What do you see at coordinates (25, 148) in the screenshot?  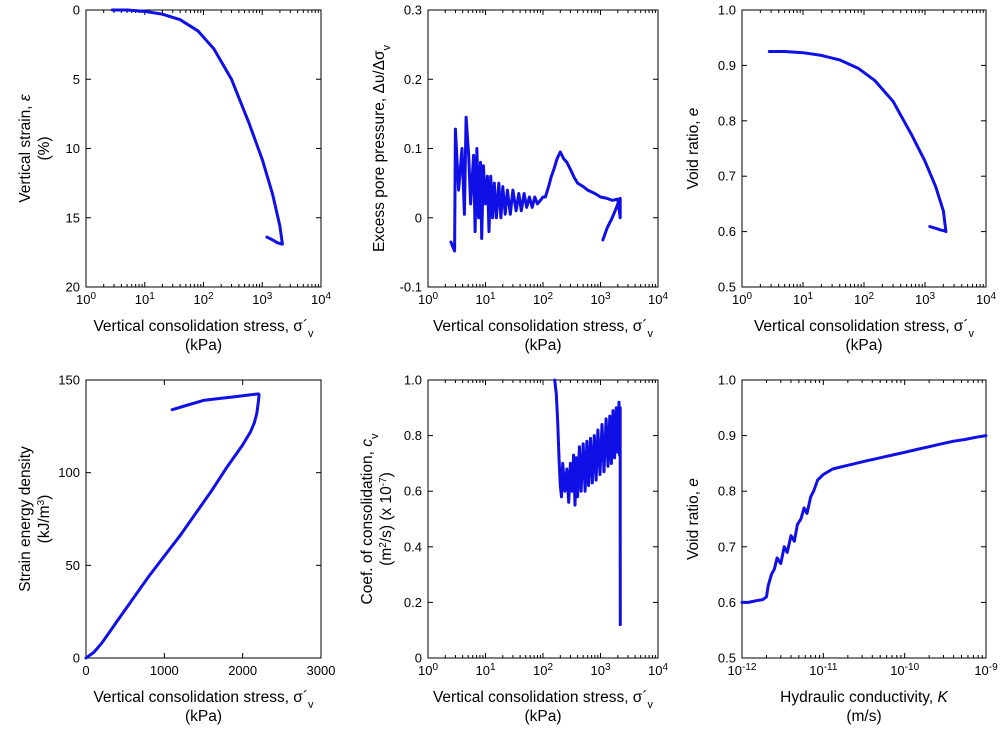 I see `y-axis-label: Vertical strain, ε` at bounding box center [25, 148].